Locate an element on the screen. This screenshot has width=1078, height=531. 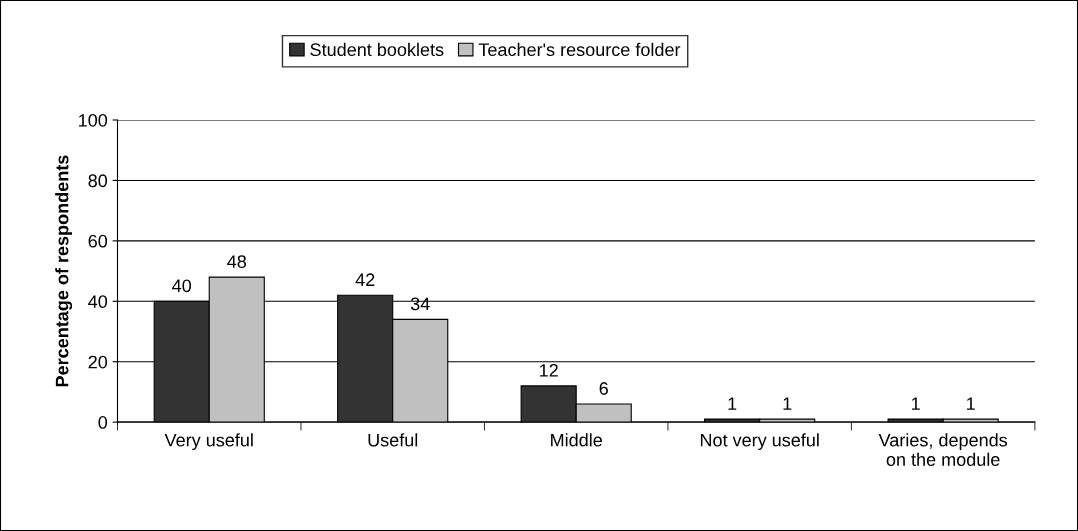
x-tick-label: Very useful is located at coordinates (208, 442).